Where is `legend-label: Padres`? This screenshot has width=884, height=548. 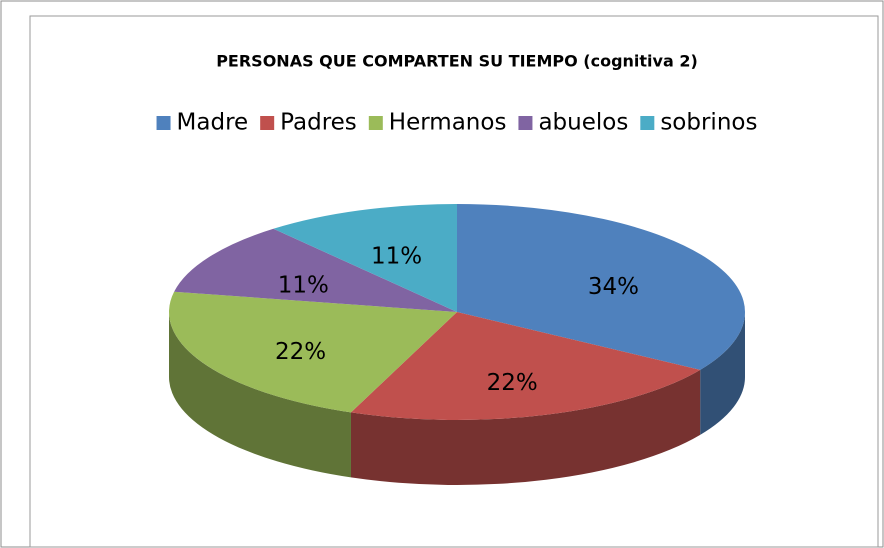
legend-label: Padres is located at coordinates (318, 123).